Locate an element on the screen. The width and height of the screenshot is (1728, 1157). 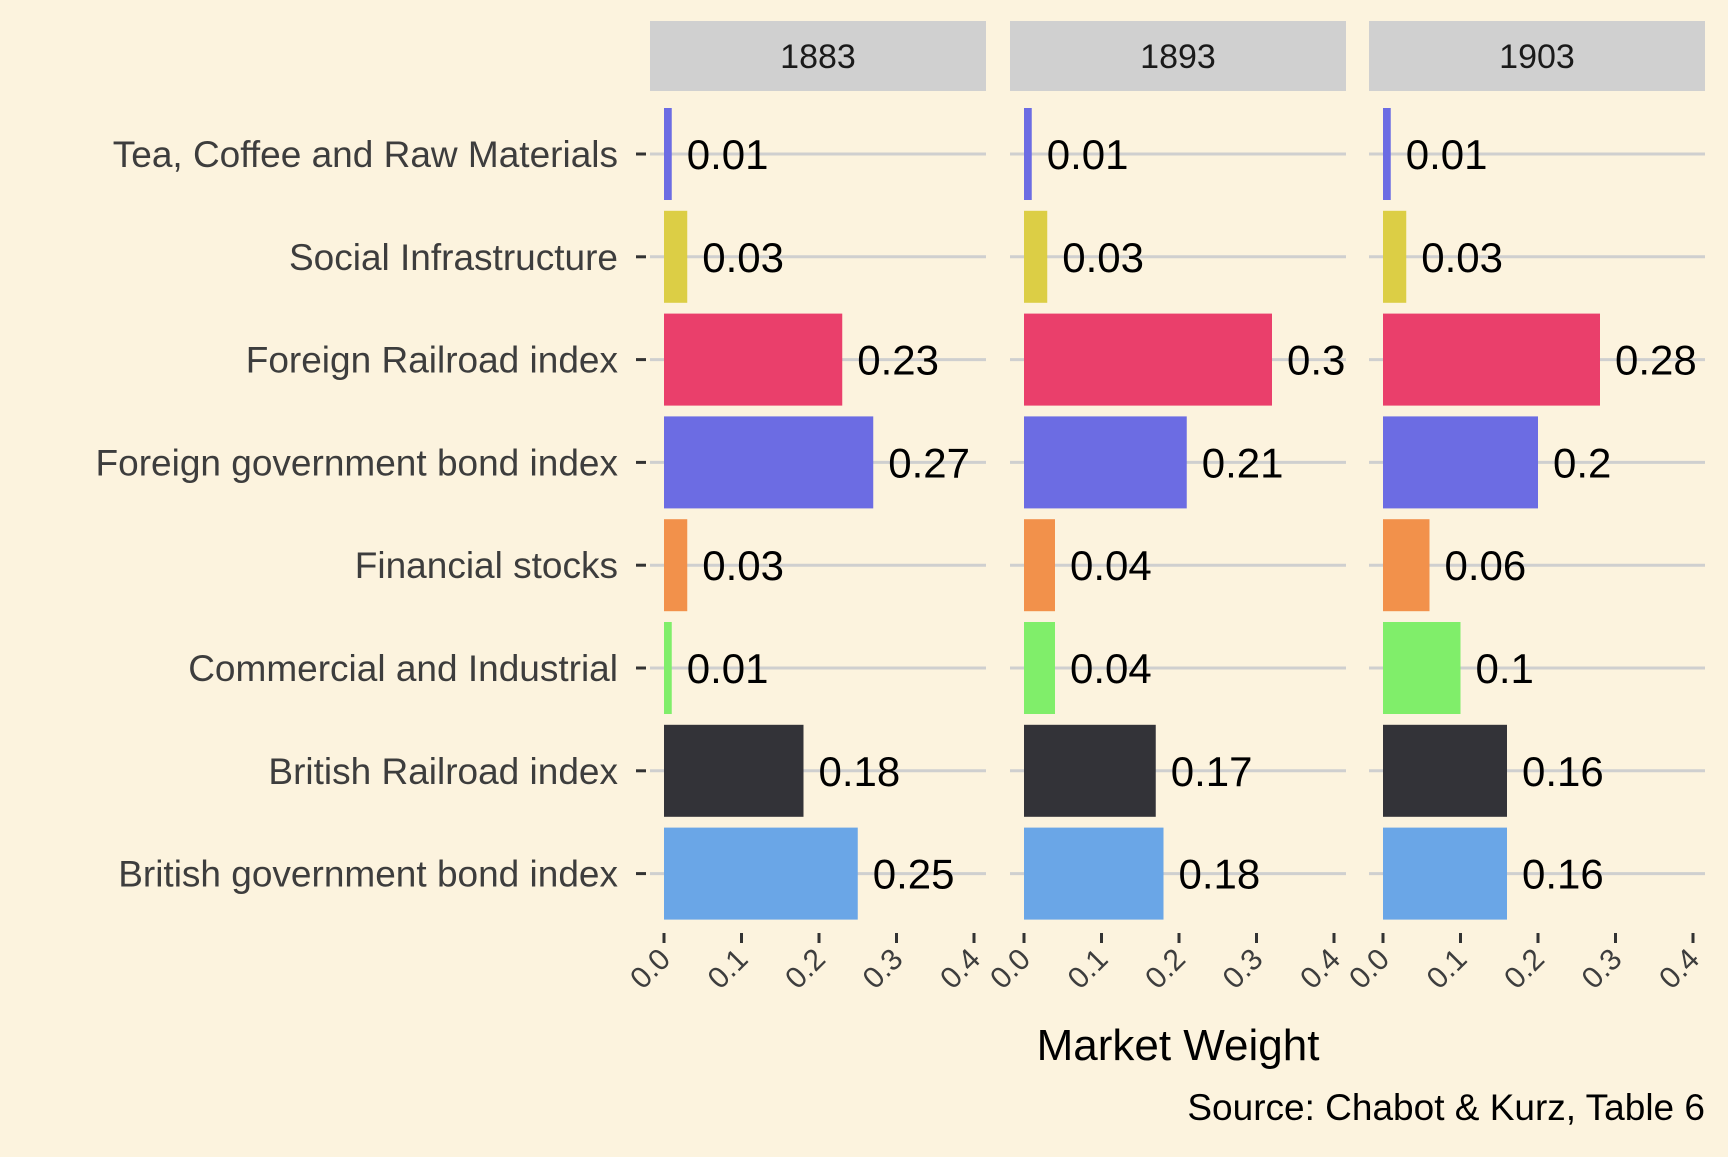
facet-strip-label: 1893 is located at coordinates (1178, 57).